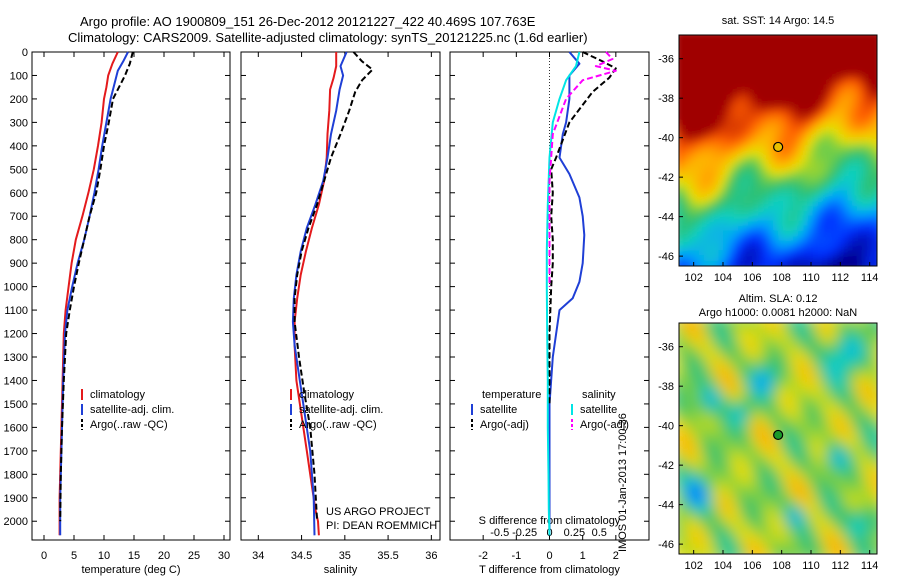 Image resolution: width=900 pixels, height=585 pixels. What do you see at coordinates (315, 294) in the screenshot?
I see `chart-1-series-0-line` at bounding box center [315, 294].